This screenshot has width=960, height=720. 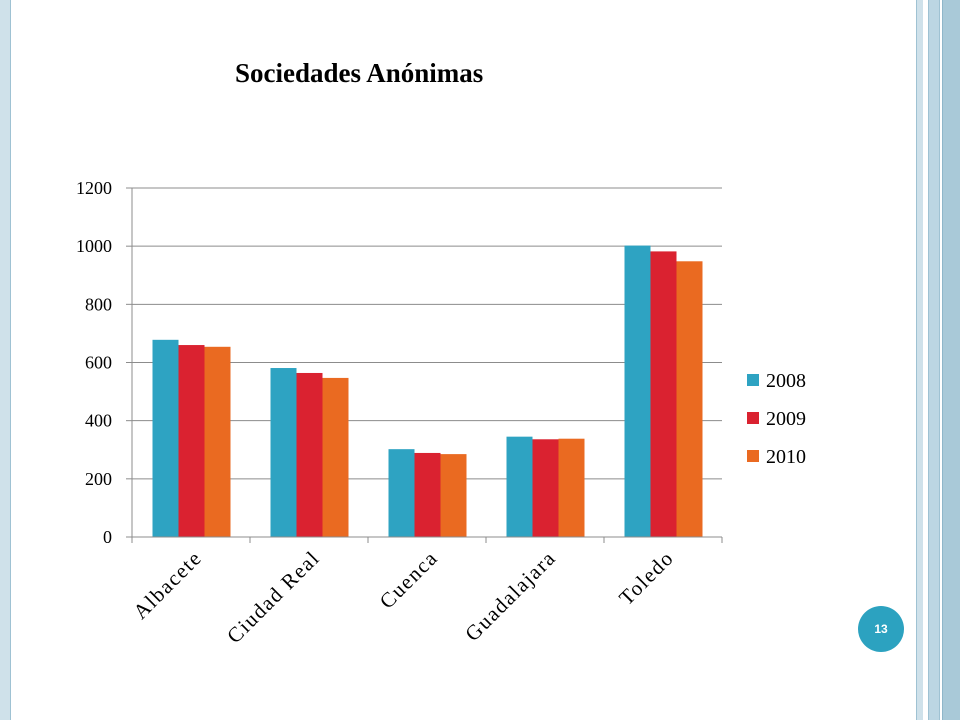 I want to click on x-category-label: Cuenca, so click(x=409, y=580).